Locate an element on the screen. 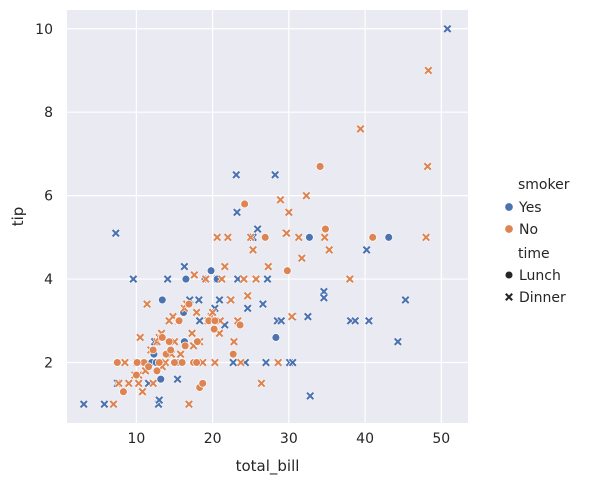 This screenshot has height=484, width=589. y-tick-label-3: 8 is located at coordinates (48, 113).